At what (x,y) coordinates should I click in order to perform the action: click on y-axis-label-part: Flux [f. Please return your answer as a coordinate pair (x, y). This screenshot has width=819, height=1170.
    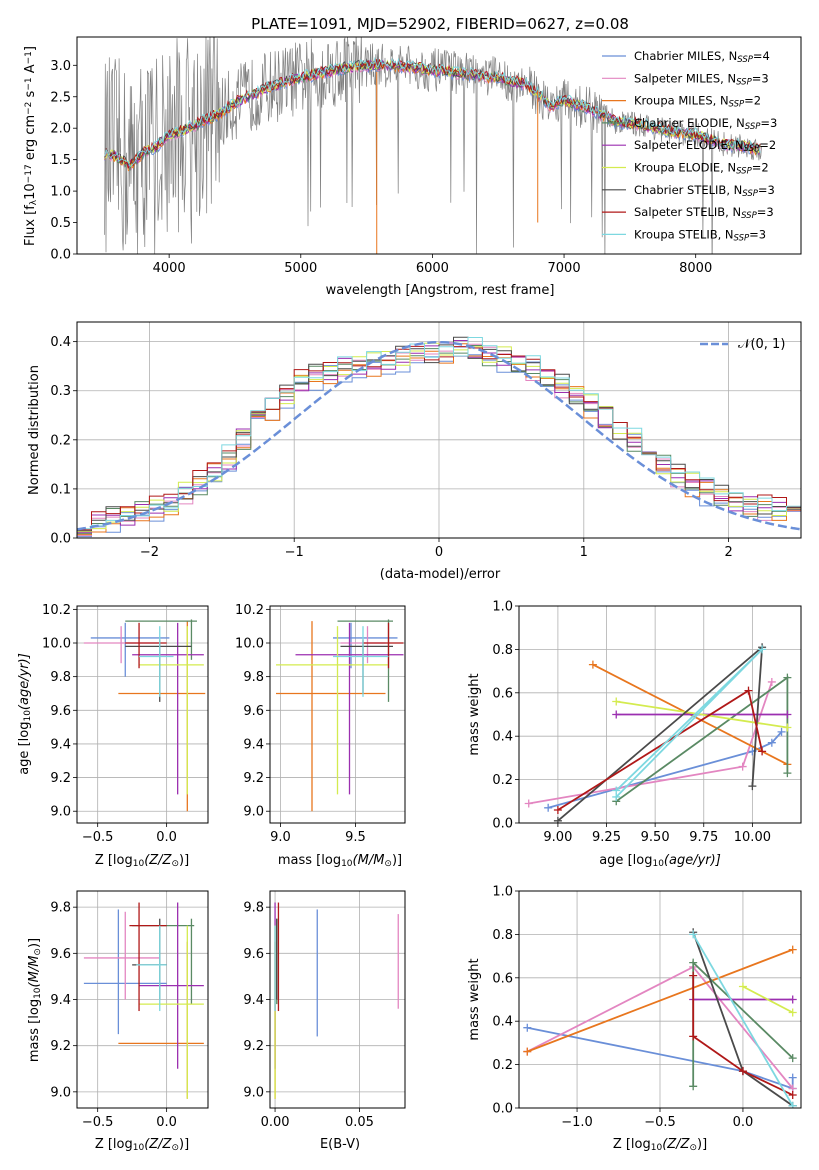
    Looking at the image, I should click on (30, 225).